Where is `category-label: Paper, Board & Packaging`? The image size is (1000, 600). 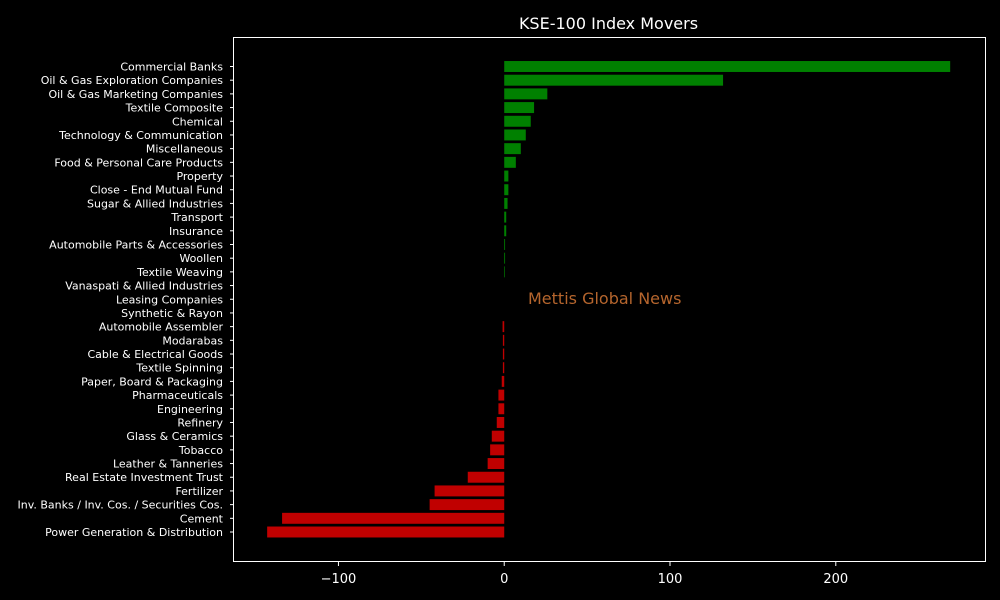
category-label: Paper, Board & Packaging is located at coordinates (152, 381).